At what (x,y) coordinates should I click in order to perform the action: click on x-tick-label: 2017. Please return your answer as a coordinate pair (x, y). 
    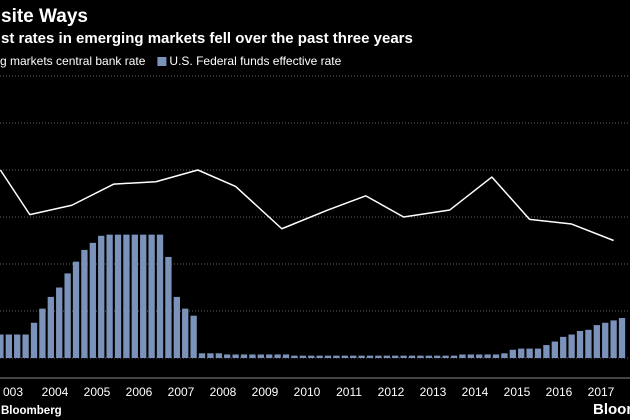
    Looking at the image, I should click on (601, 392).